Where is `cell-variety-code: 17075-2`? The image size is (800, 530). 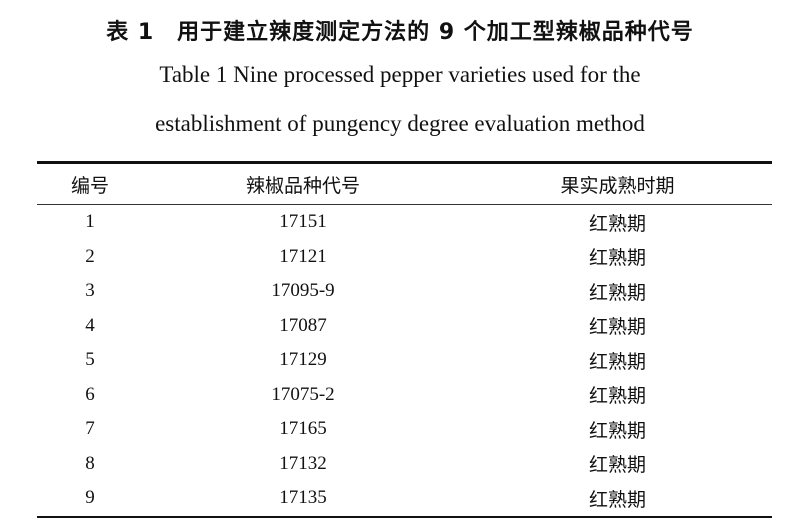 cell-variety-code: 17075-2 is located at coordinates (303, 394).